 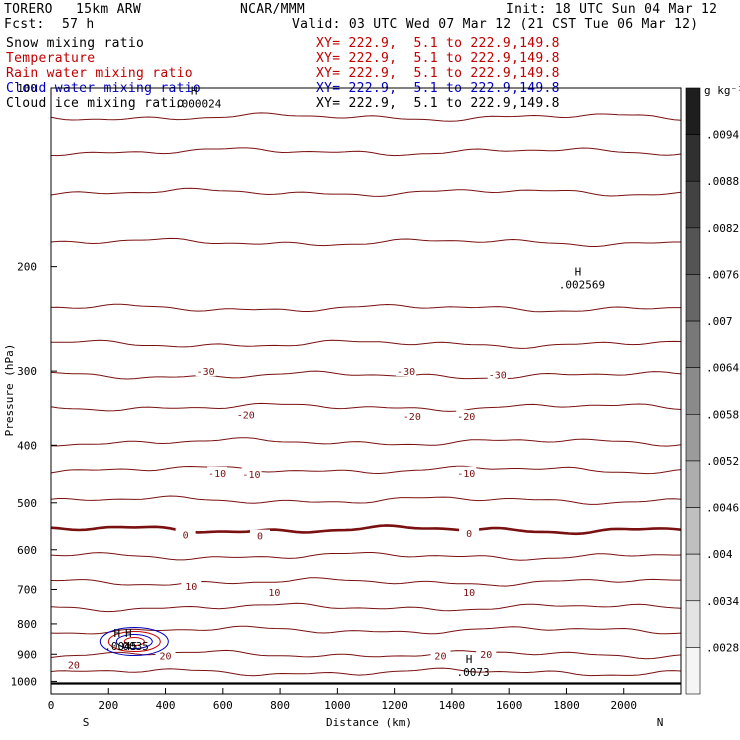 I want to click on legend-xy-cloud-ice: XY= 222.9, 5.1 to 222.9,149.8, so click(x=438, y=103).